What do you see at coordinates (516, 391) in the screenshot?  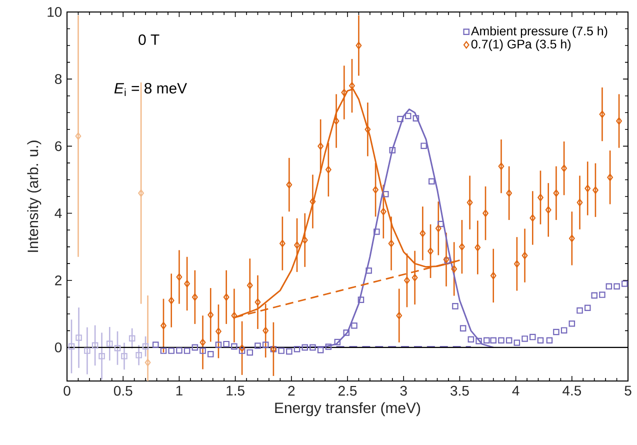 I see `x-tick-label: 4` at bounding box center [516, 391].